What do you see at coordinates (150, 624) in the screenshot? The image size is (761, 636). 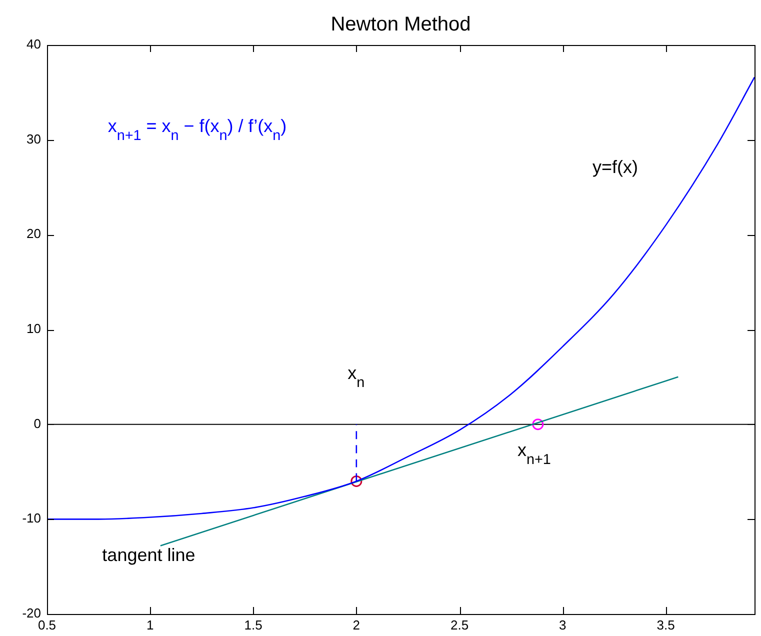 I see `x-tick-label: 1` at bounding box center [150, 624].